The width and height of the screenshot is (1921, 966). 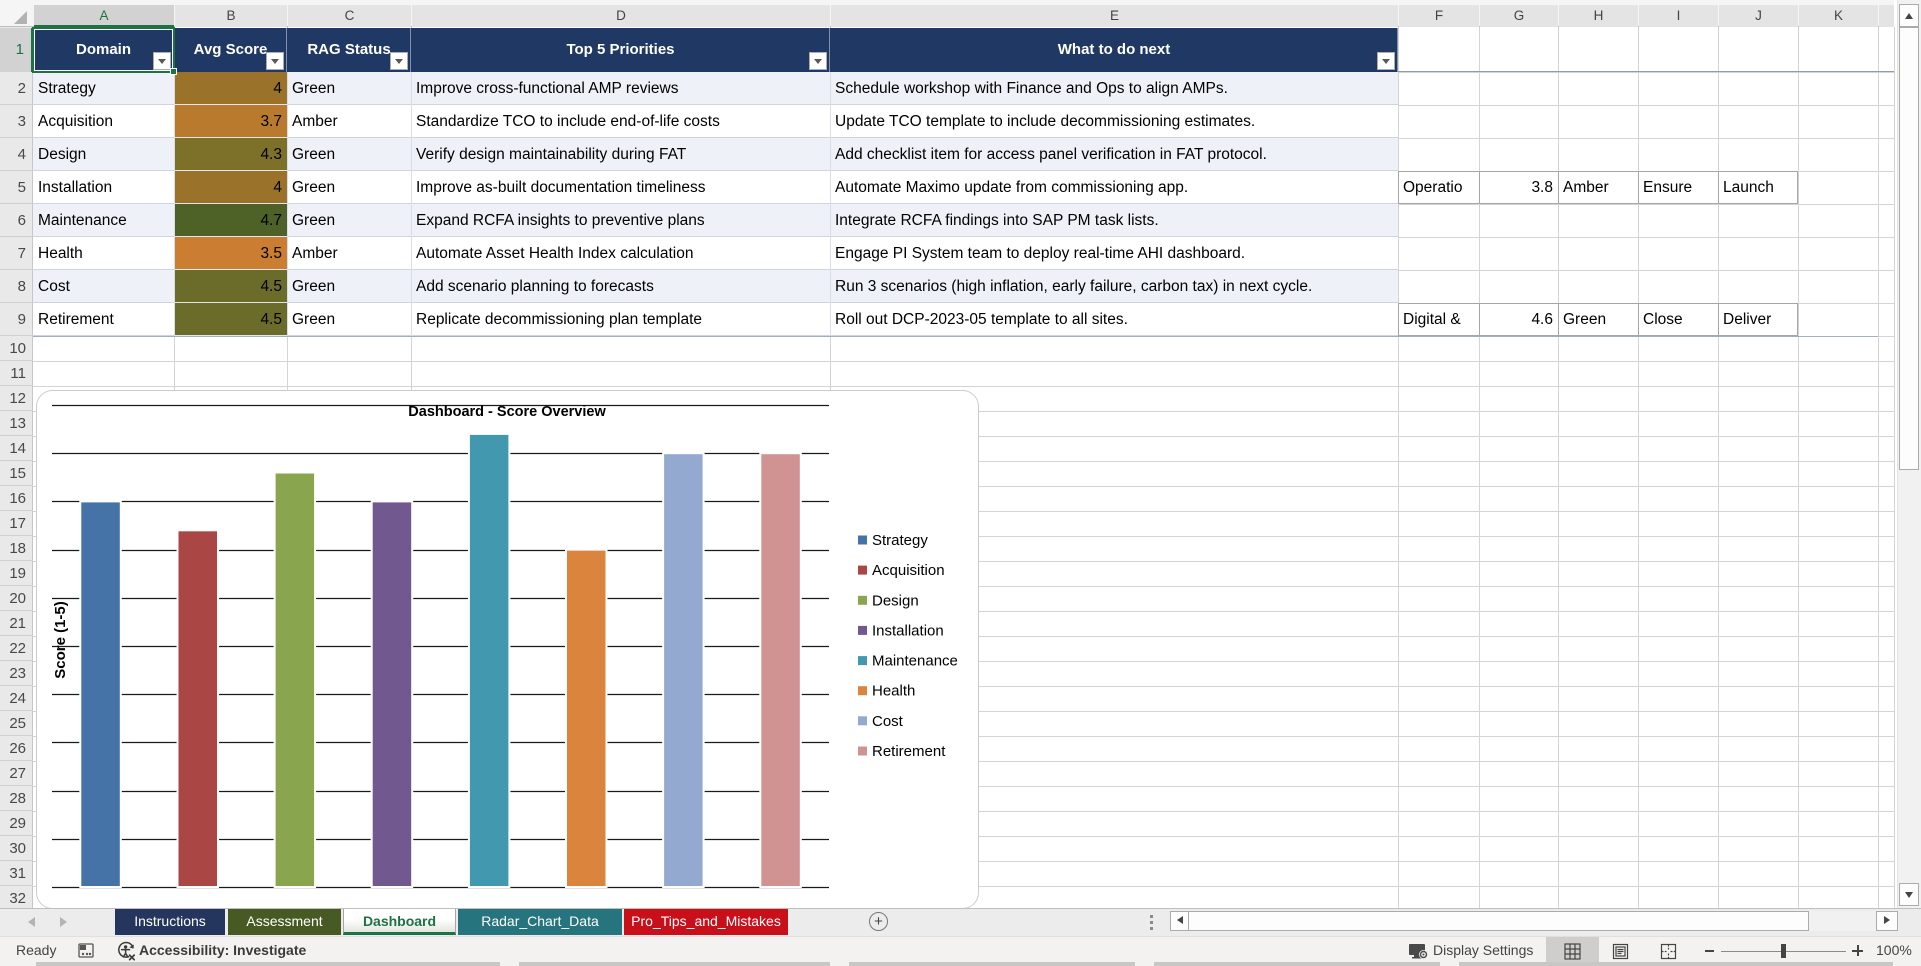 What do you see at coordinates (909, 751) in the screenshot?
I see `svg-text: Retirement` at bounding box center [909, 751].